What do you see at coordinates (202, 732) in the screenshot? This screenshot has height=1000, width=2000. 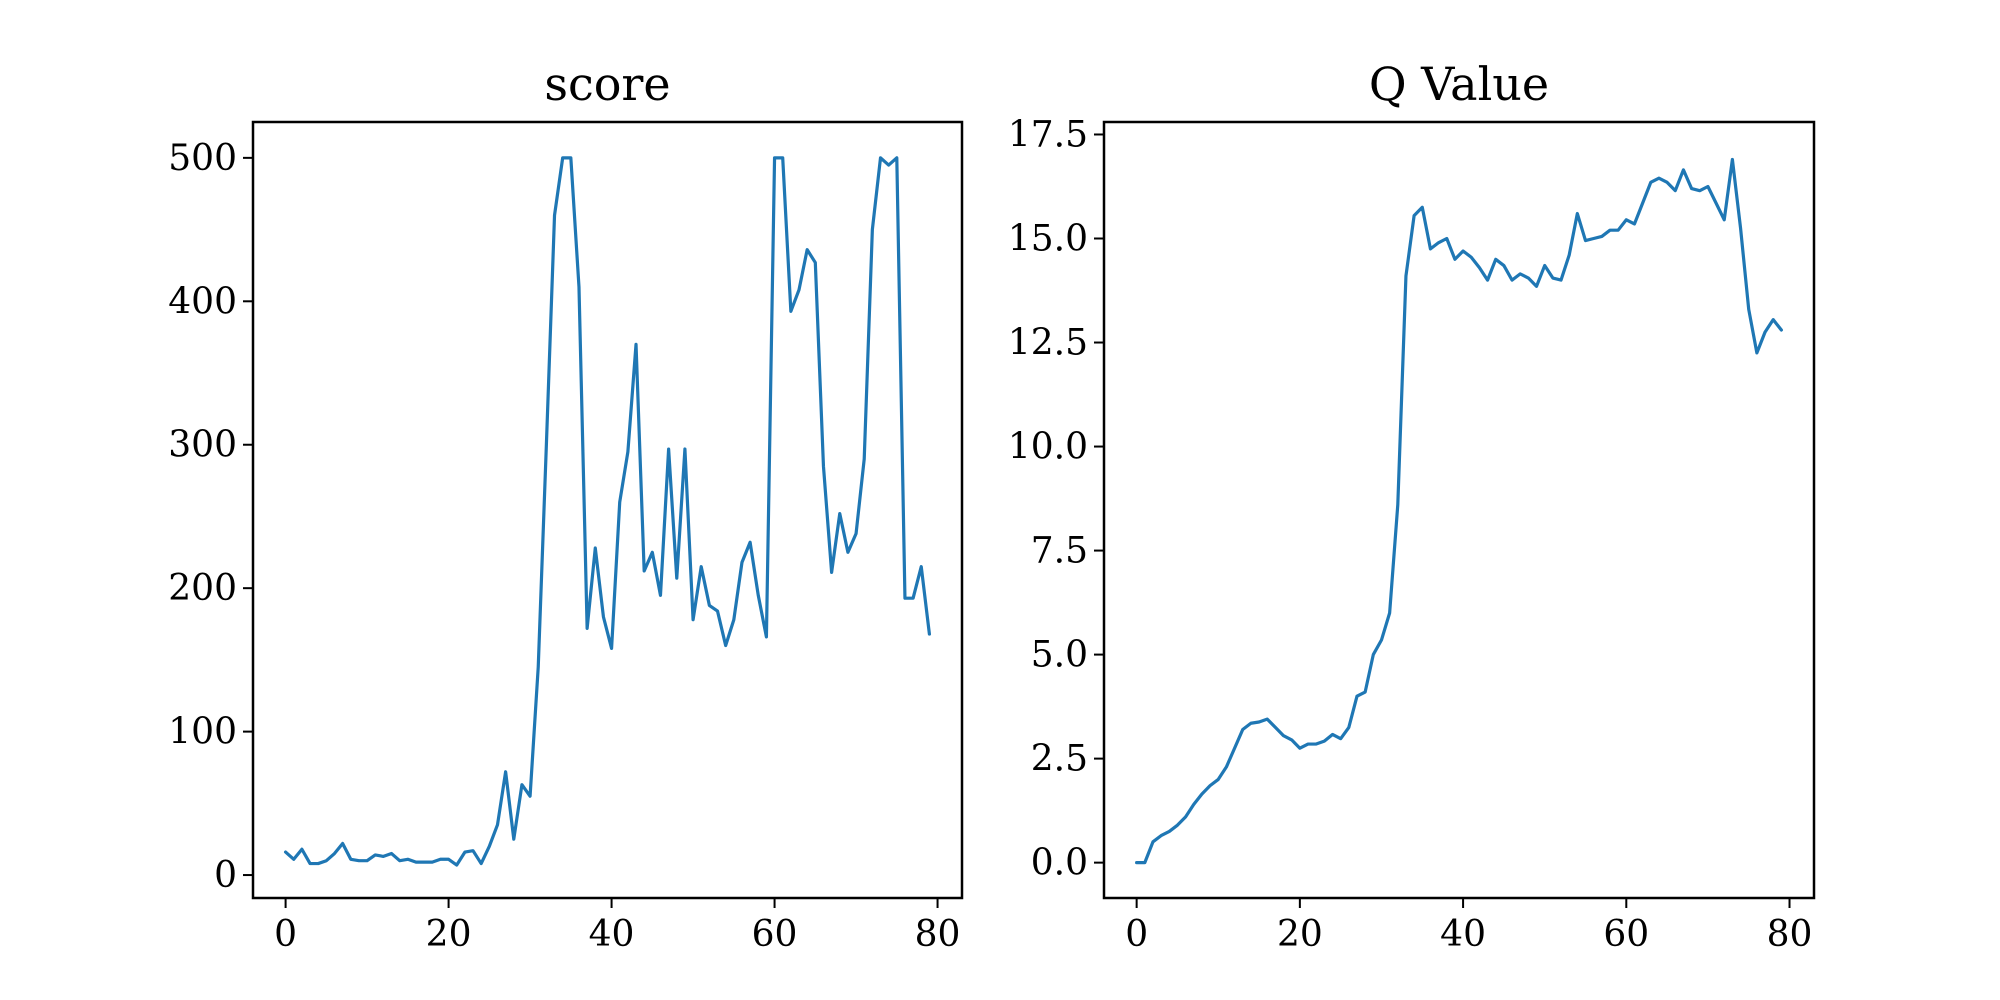 I see `y-tick-label: 100` at bounding box center [202, 732].